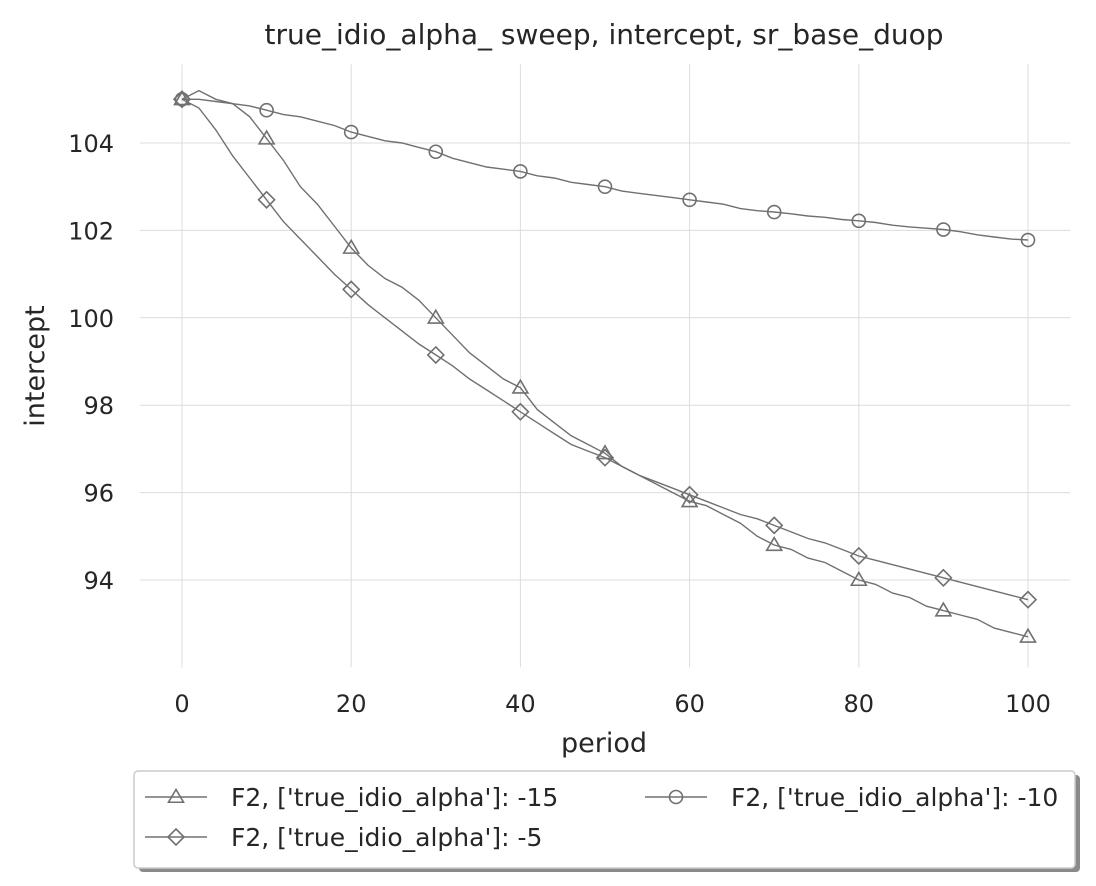  I want to click on y-tick-label: 96, so click(98, 494).